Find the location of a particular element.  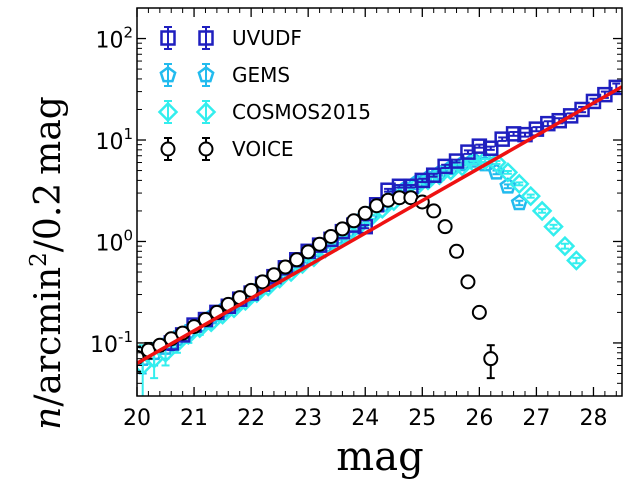

x-tick-label: 27 is located at coordinates (536, 418).